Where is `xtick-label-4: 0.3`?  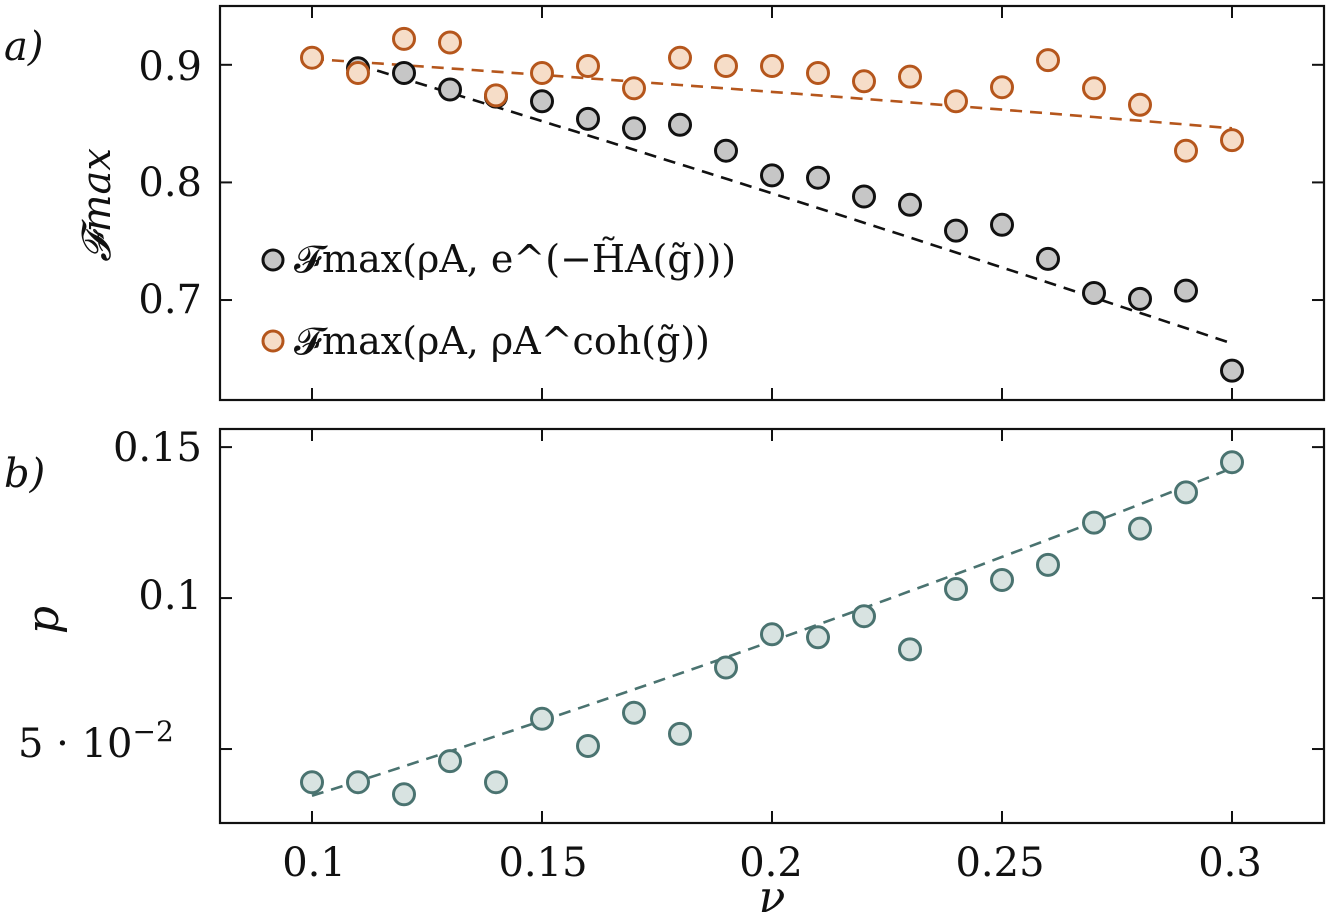 xtick-label-4: 0.3 is located at coordinates (1230, 863).